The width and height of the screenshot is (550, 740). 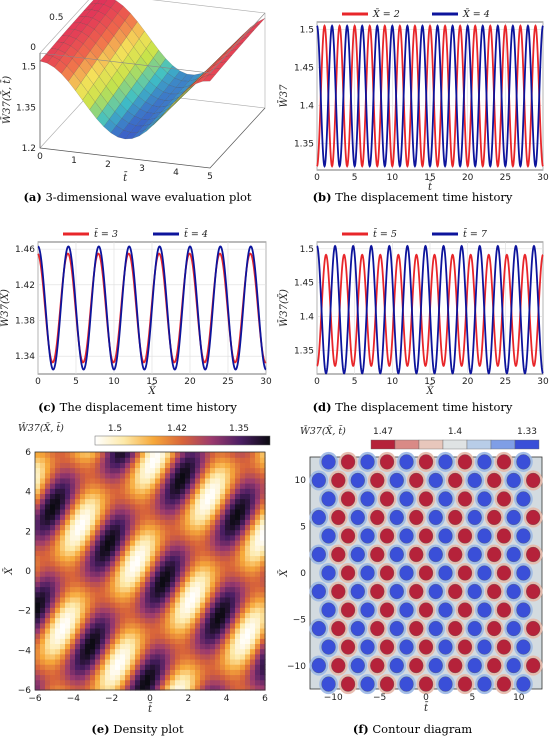 What do you see at coordinates (429, 178) in the screenshot?
I see `x-tick-label: 15` at bounding box center [429, 178].